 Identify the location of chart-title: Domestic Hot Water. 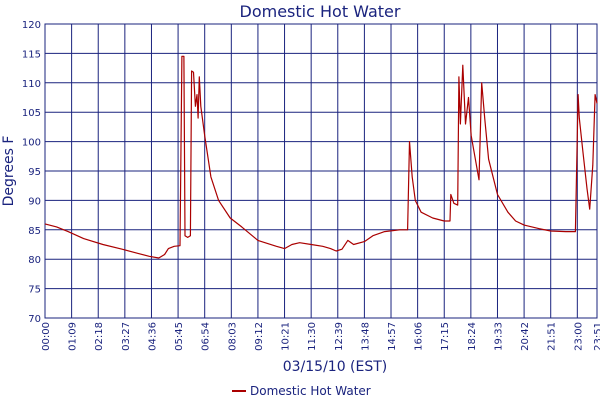
(320, 11).